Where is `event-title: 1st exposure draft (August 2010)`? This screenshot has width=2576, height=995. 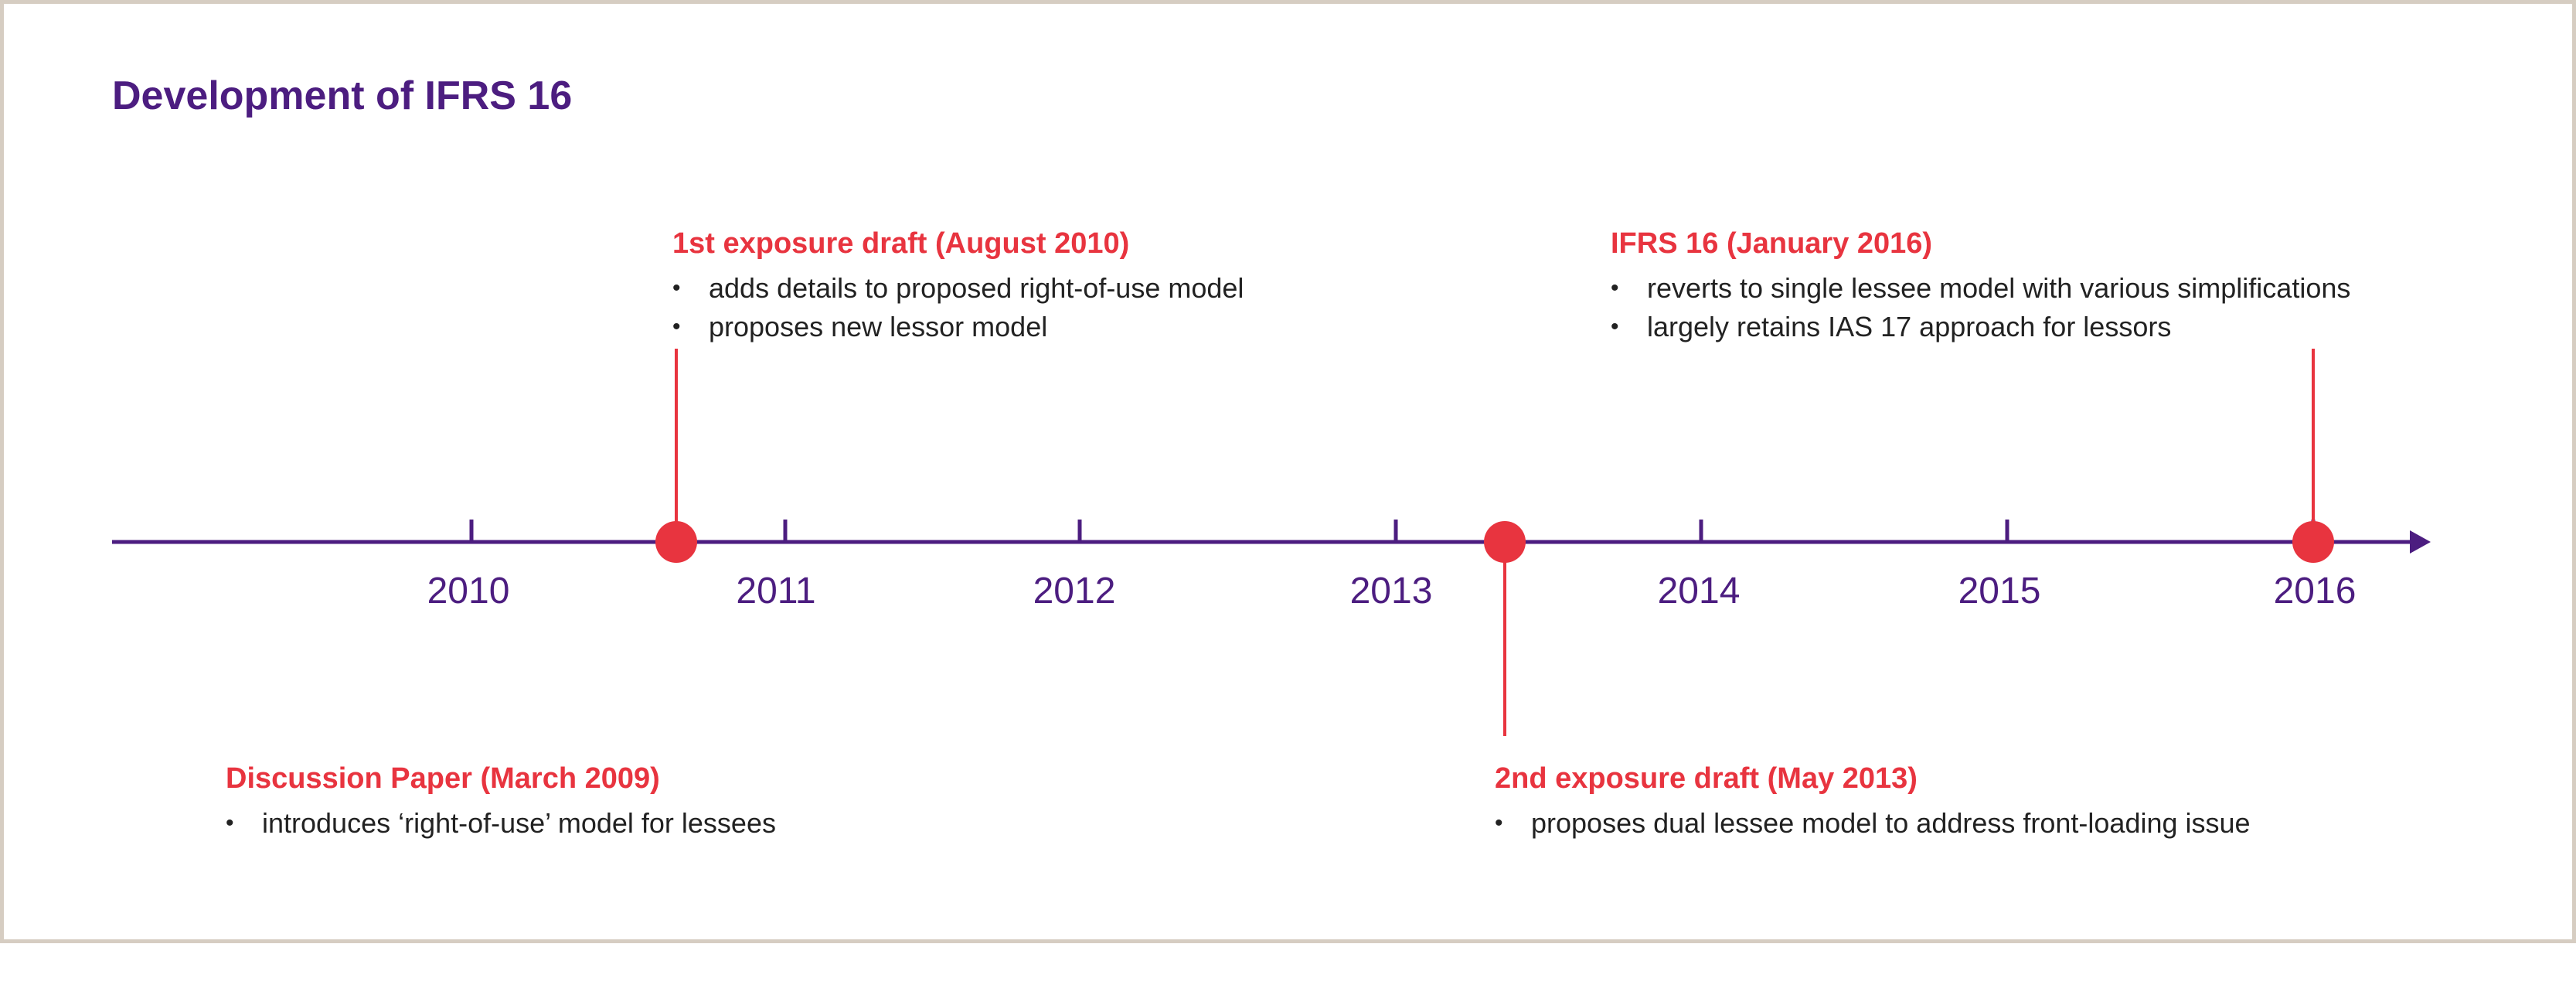
event-title: 1st exposure draft (August 2010) is located at coordinates (901, 243).